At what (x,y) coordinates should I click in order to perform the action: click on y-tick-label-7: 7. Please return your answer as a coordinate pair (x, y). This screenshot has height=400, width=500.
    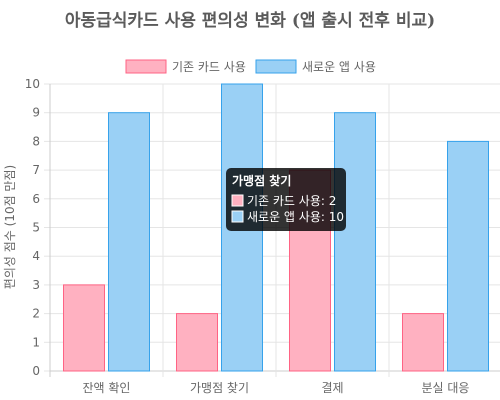
    Looking at the image, I should click on (36, 170).